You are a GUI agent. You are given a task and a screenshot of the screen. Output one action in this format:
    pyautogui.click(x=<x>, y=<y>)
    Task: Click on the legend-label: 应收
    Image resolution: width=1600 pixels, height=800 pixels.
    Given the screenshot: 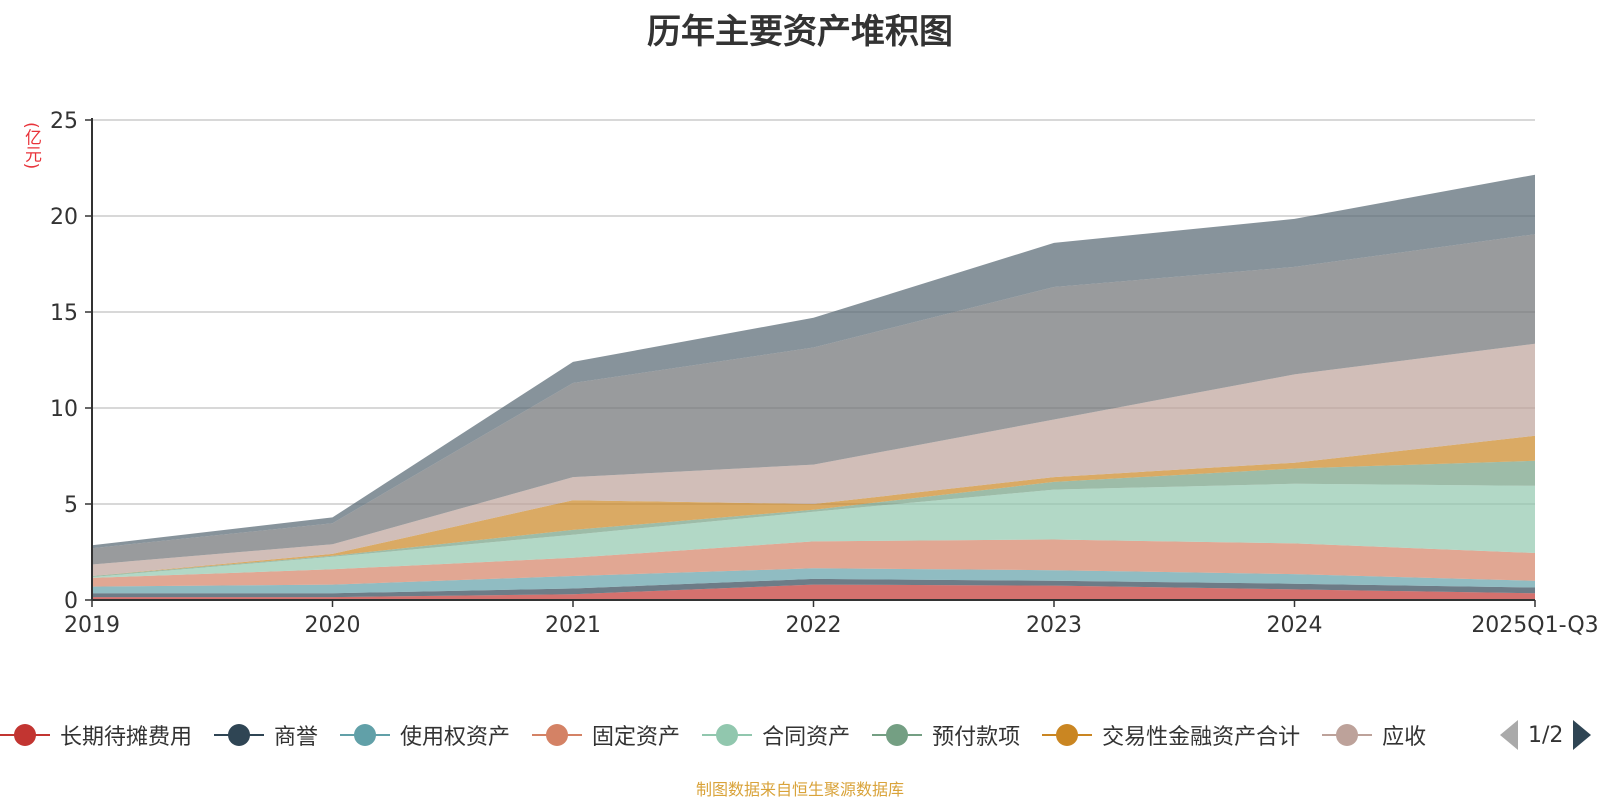 What is the action you would take?
    pyautogui.click(x=1404, y=737)
    